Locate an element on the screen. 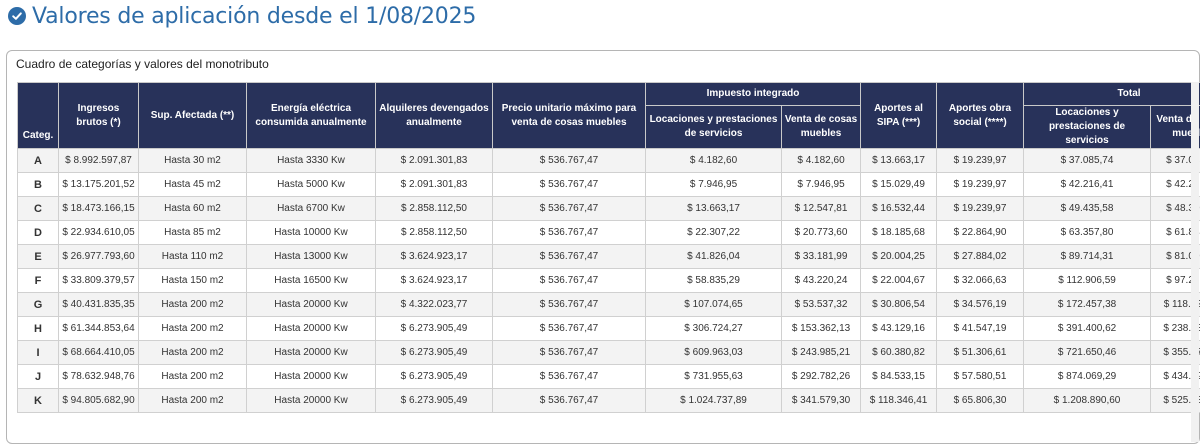 This screenshot has width=1200, height=444. cell-total-locaciones: $ 89.714,31 is located at coordinates (1087, 257).